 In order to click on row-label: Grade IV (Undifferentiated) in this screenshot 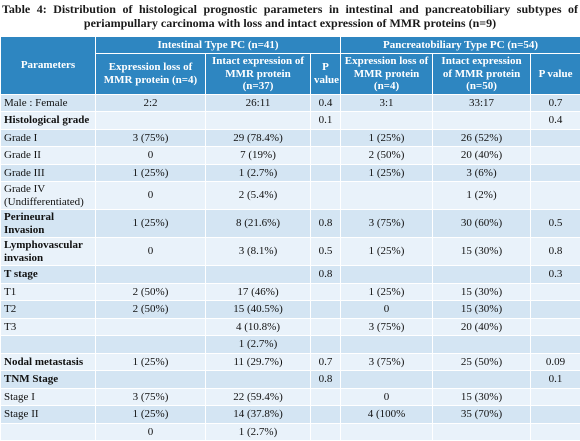, I will do `click(48, 196)`.